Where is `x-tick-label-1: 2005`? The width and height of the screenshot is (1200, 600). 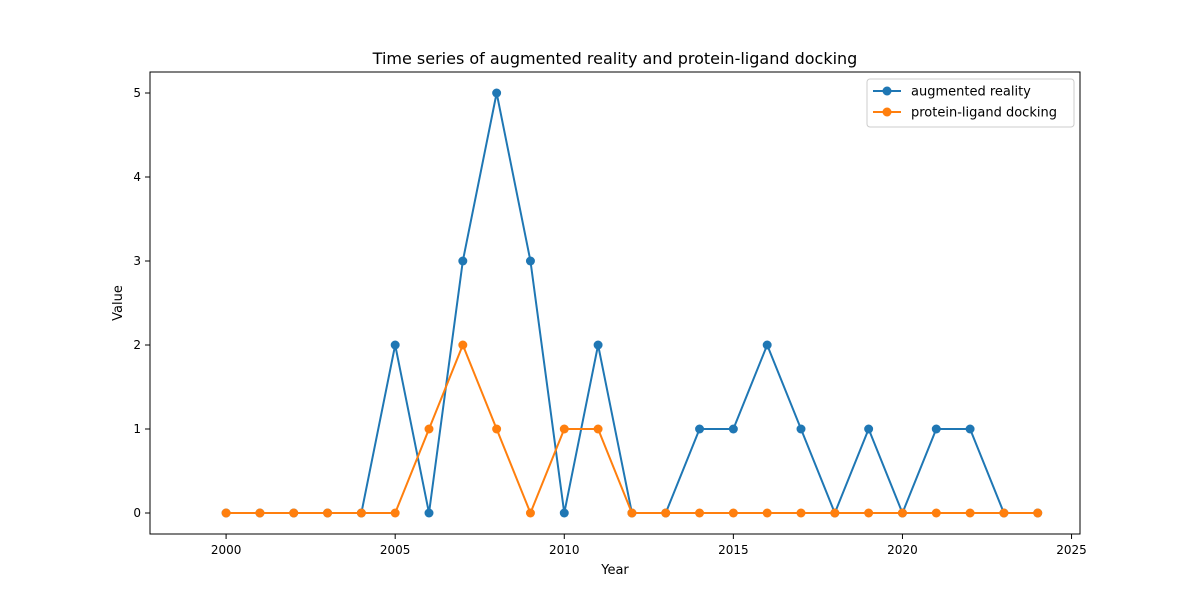
x-tick-label-1: 2005 is located at coordinates (395, 550).